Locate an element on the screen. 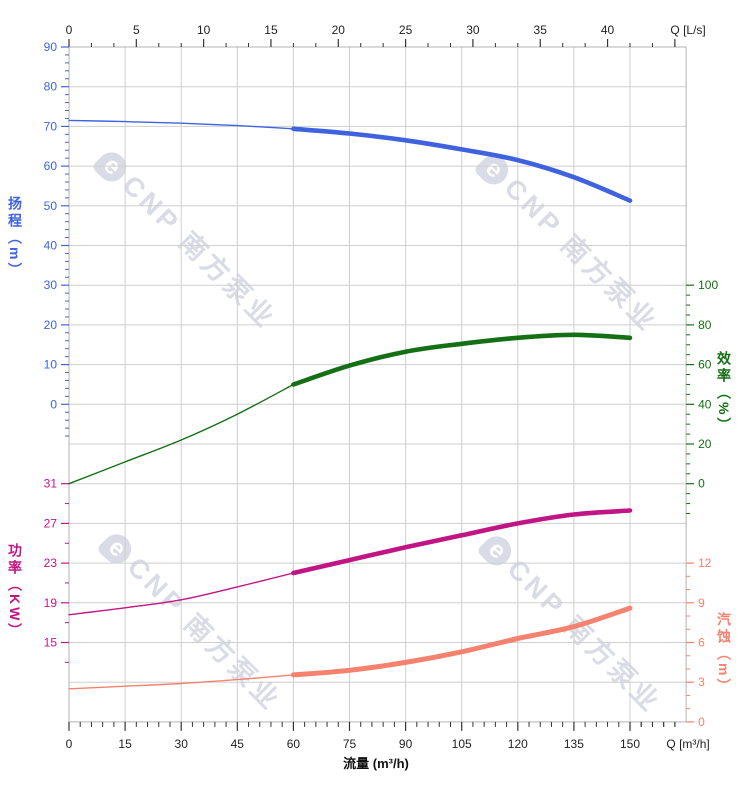  svg-text: 150 is located at coordinates (630, 744).